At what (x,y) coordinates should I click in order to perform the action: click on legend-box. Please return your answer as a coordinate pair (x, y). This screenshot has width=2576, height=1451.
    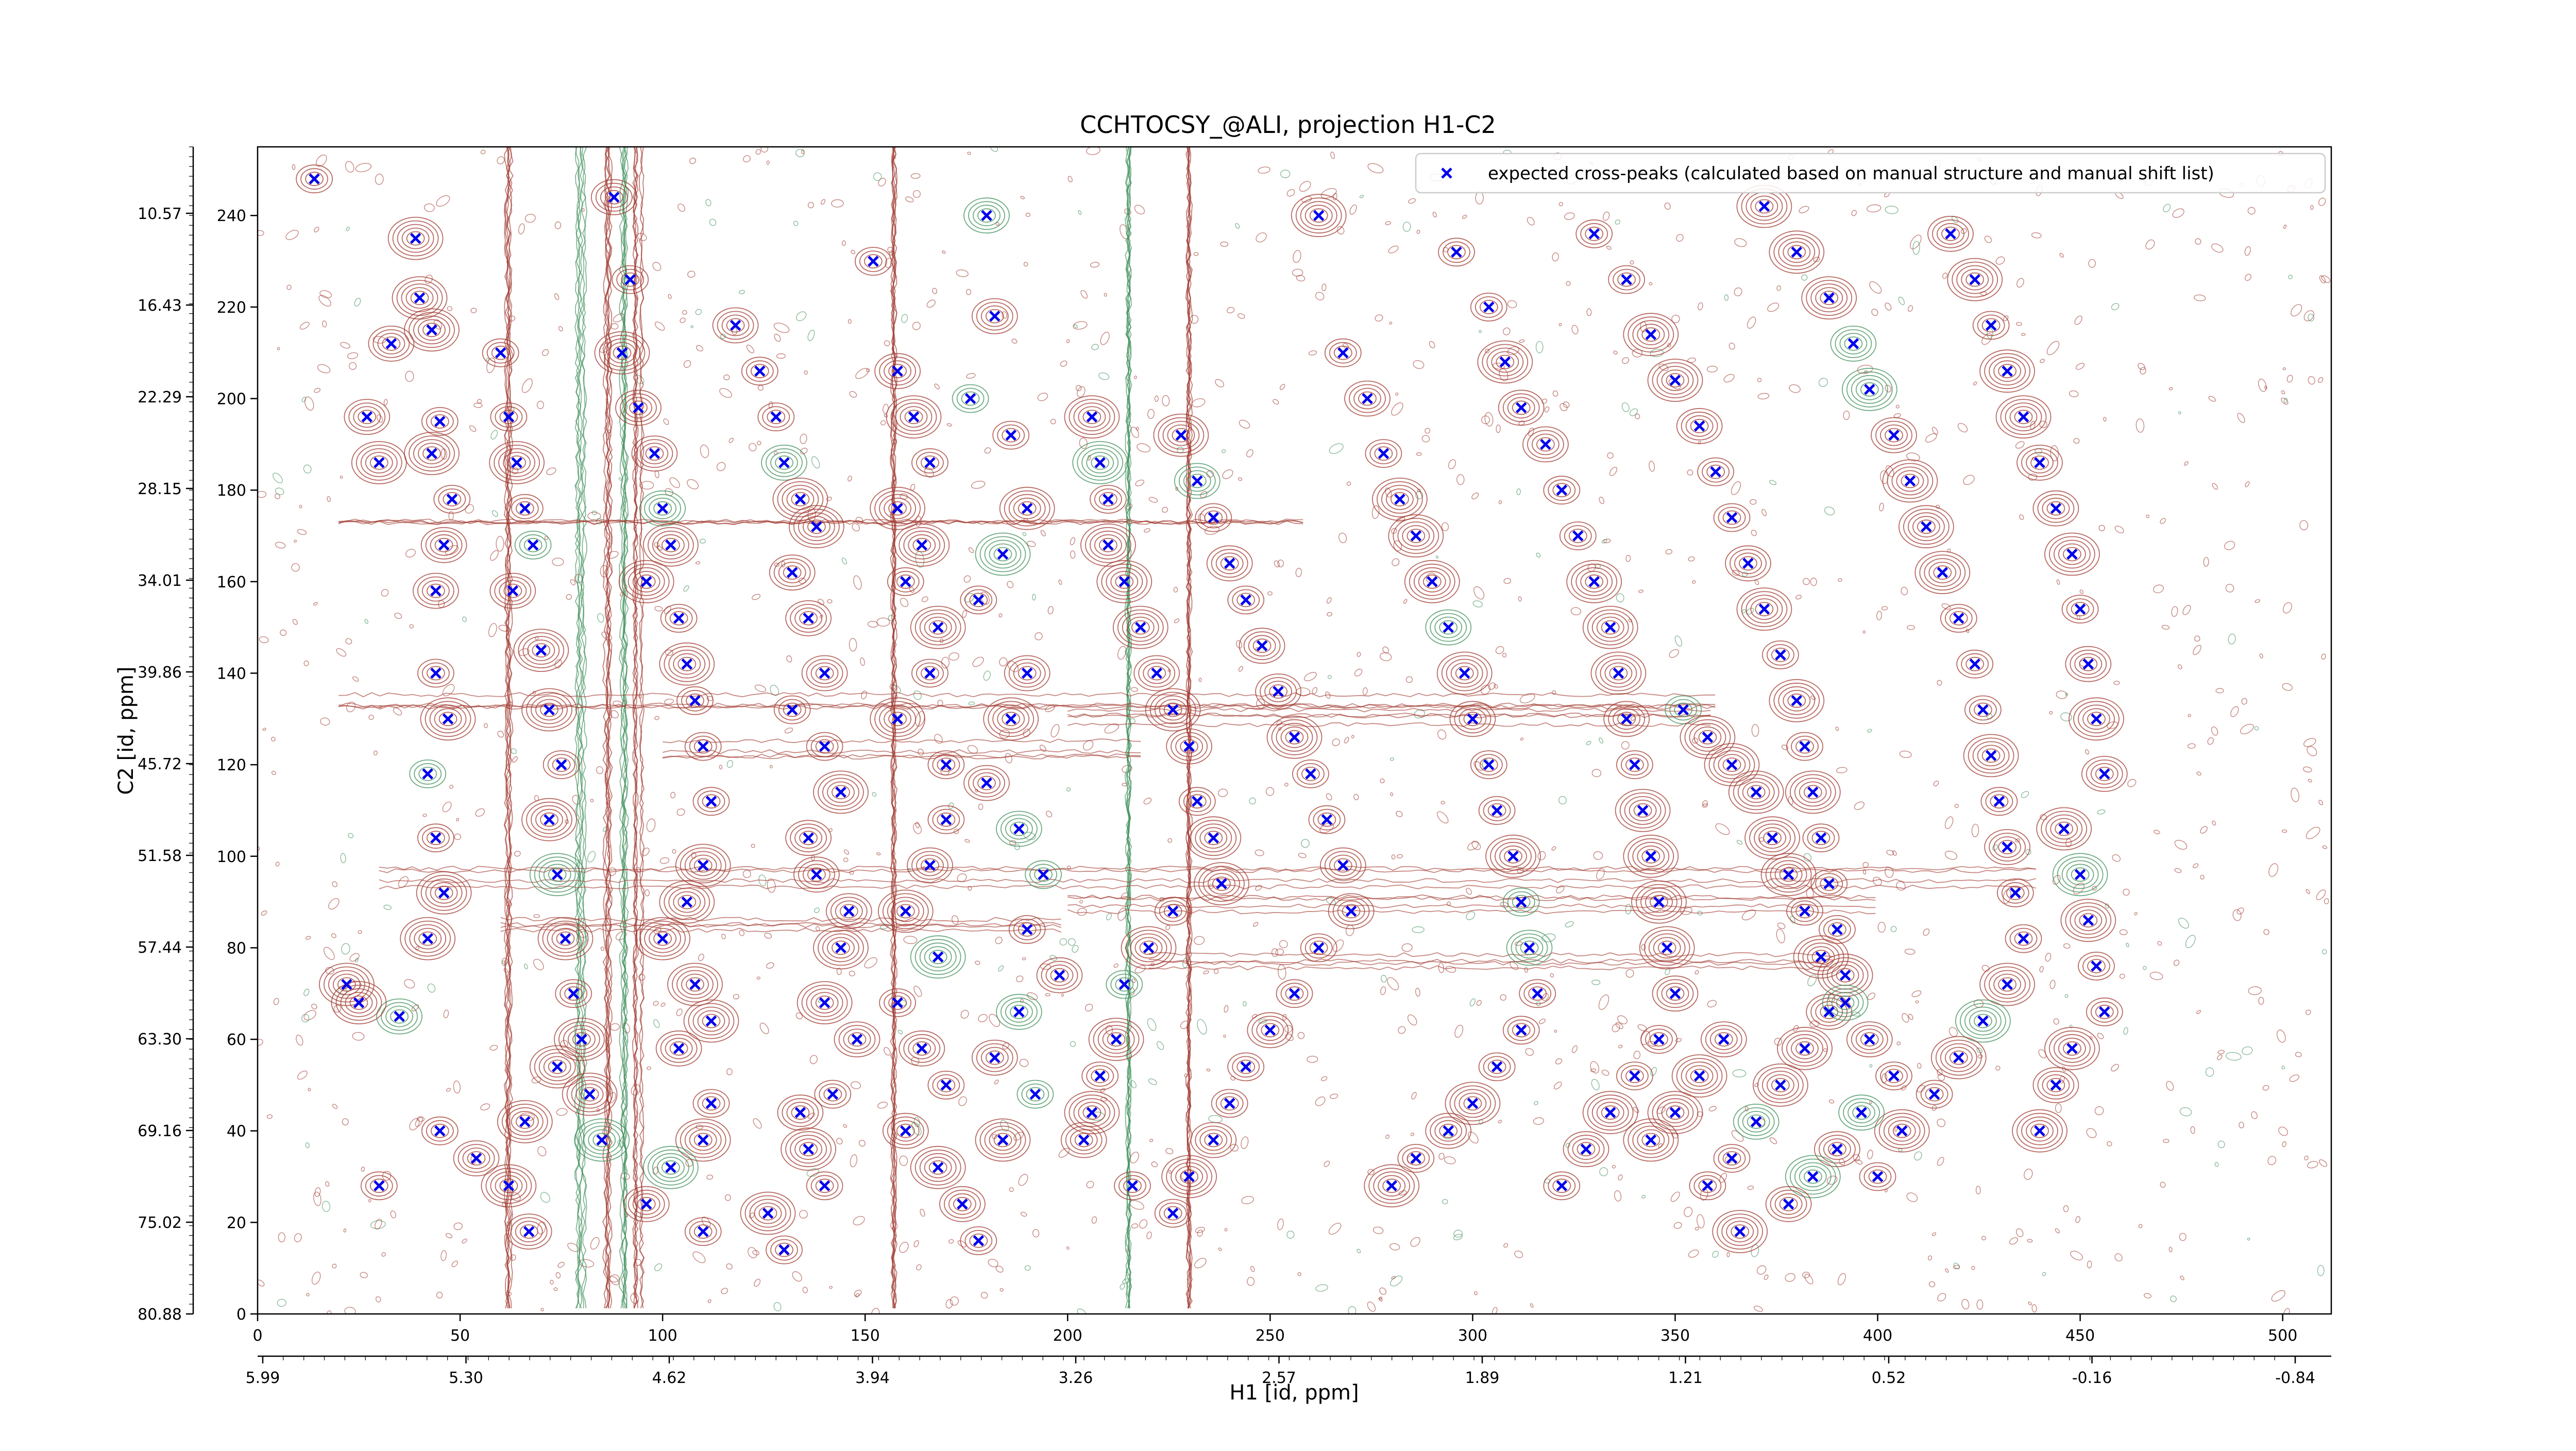
    Looking at the image, I should click on (1870, 173).